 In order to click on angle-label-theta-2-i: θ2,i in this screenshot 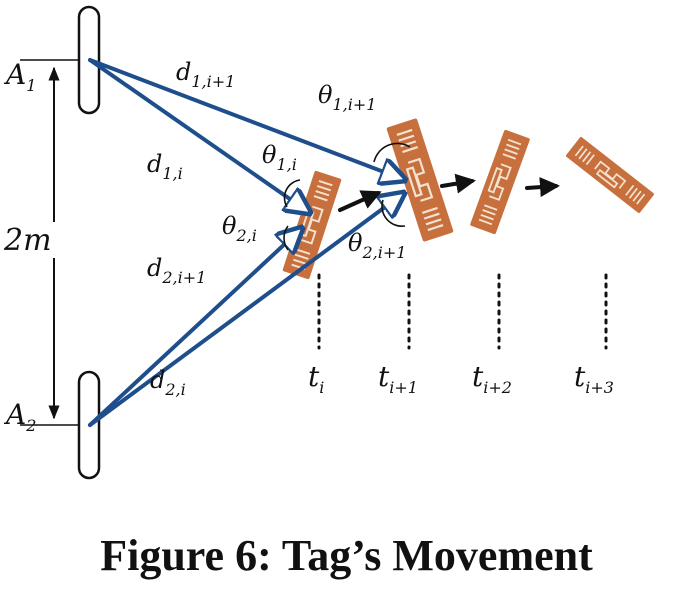, I will do `click(239, 228)`.